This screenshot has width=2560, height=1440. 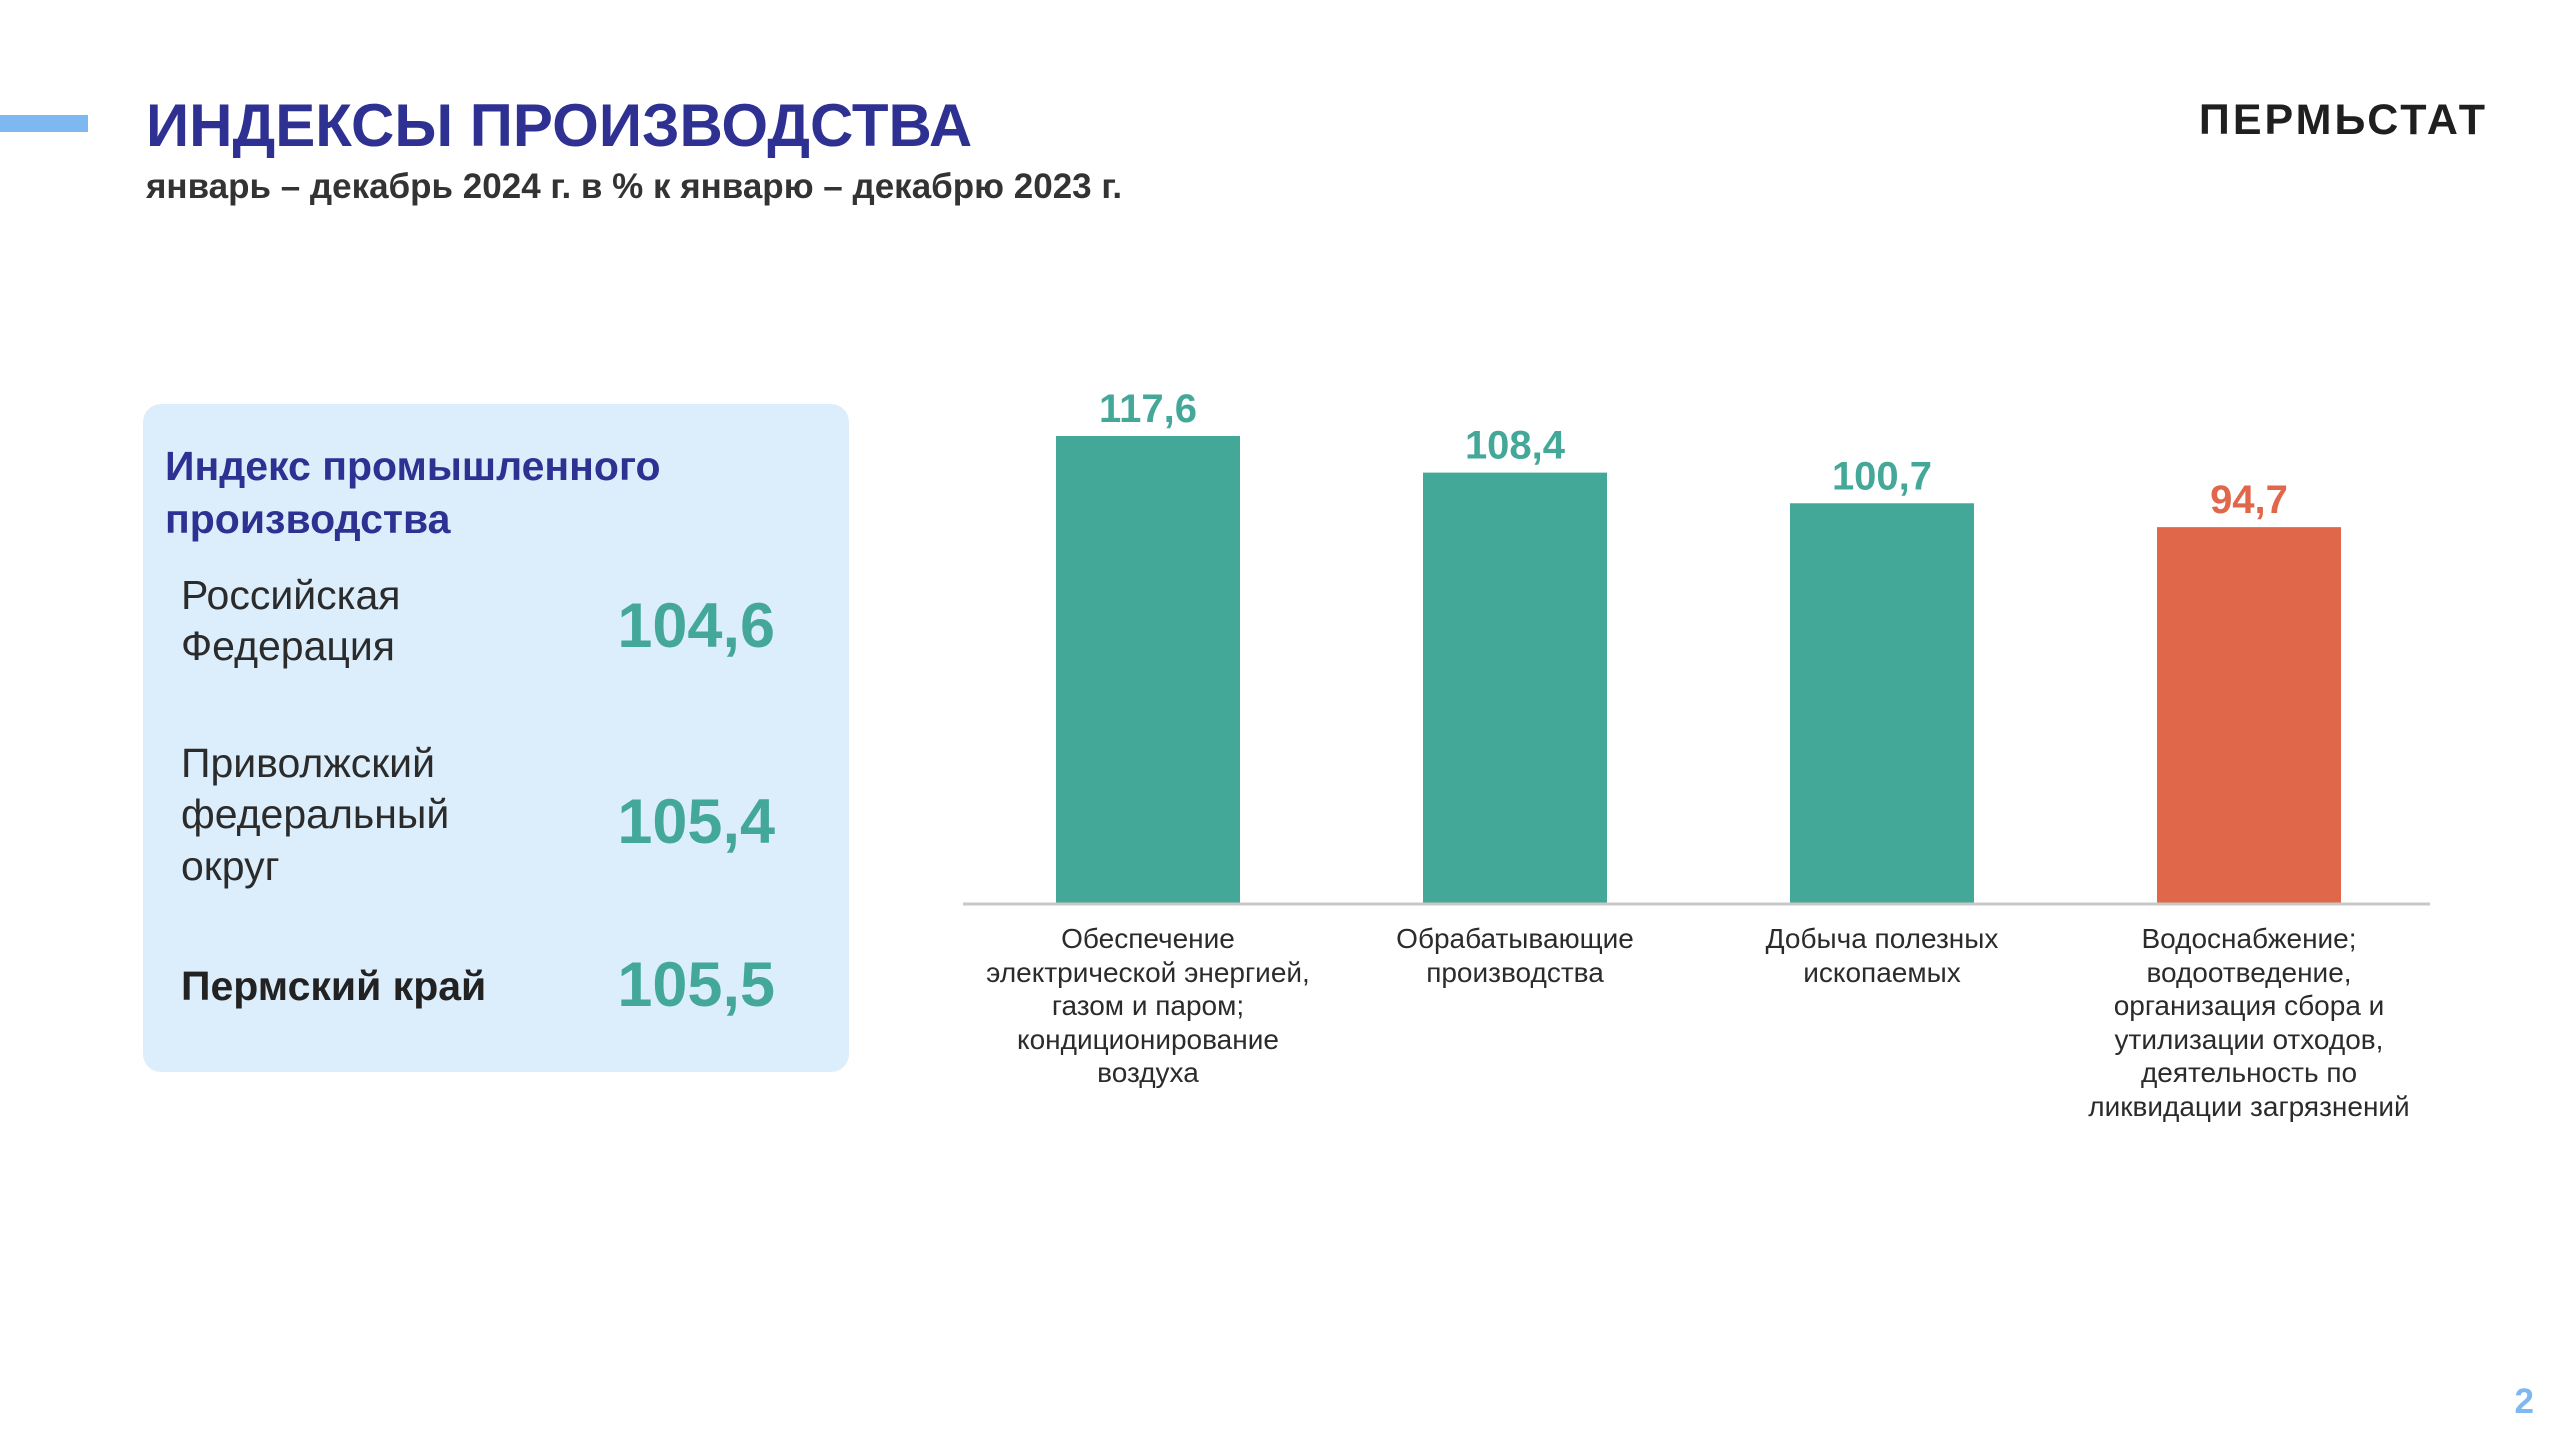 What do you see at coordinates (2524, 1401) in the screenshot?
I see `page-number: 2` at bounding box center [2524, 1401].